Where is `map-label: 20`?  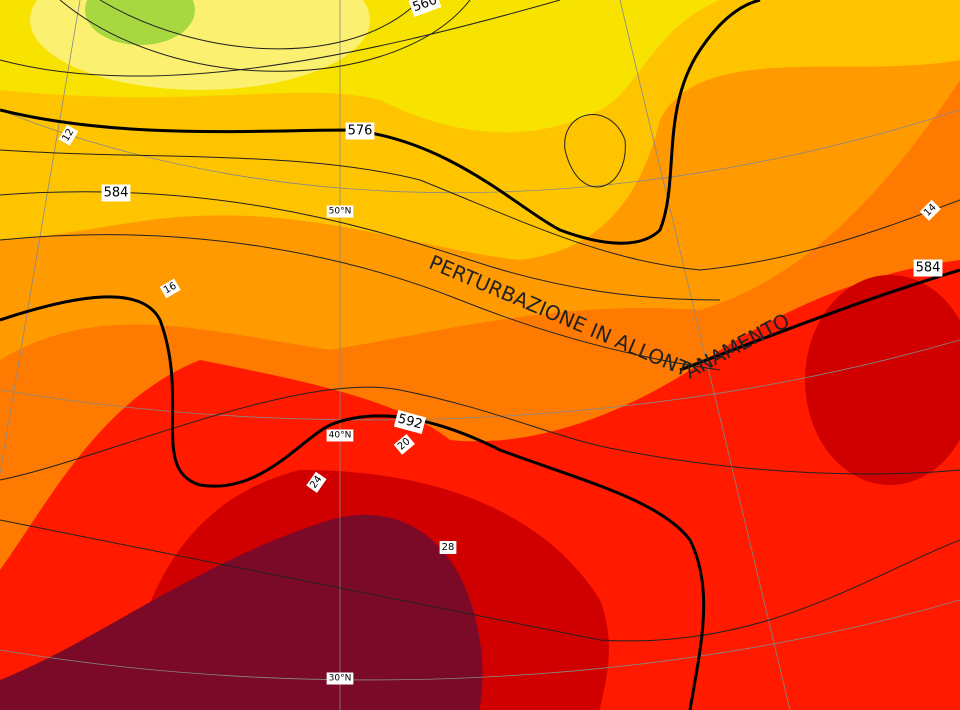 map-label: 20 is located at coordinates (404, 444).